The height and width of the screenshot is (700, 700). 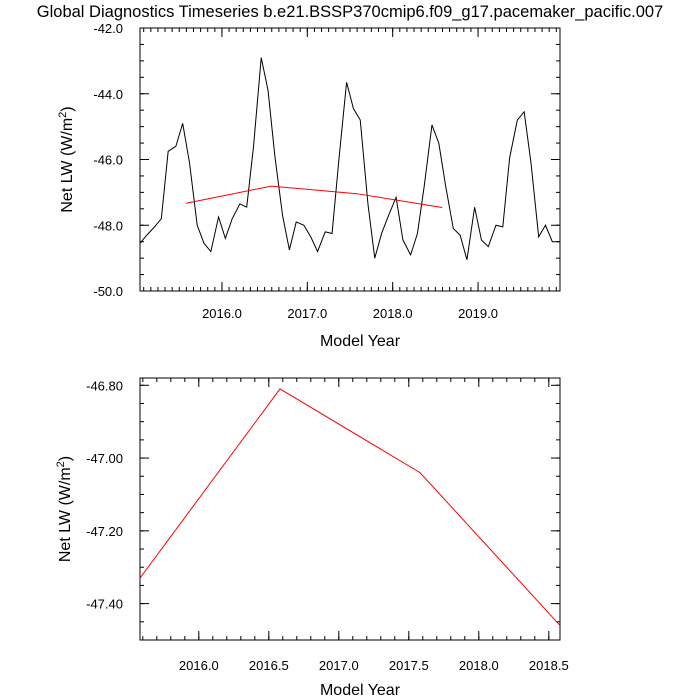 I want to click on y-tick-label: -42.0, so click(x=108, y=28).